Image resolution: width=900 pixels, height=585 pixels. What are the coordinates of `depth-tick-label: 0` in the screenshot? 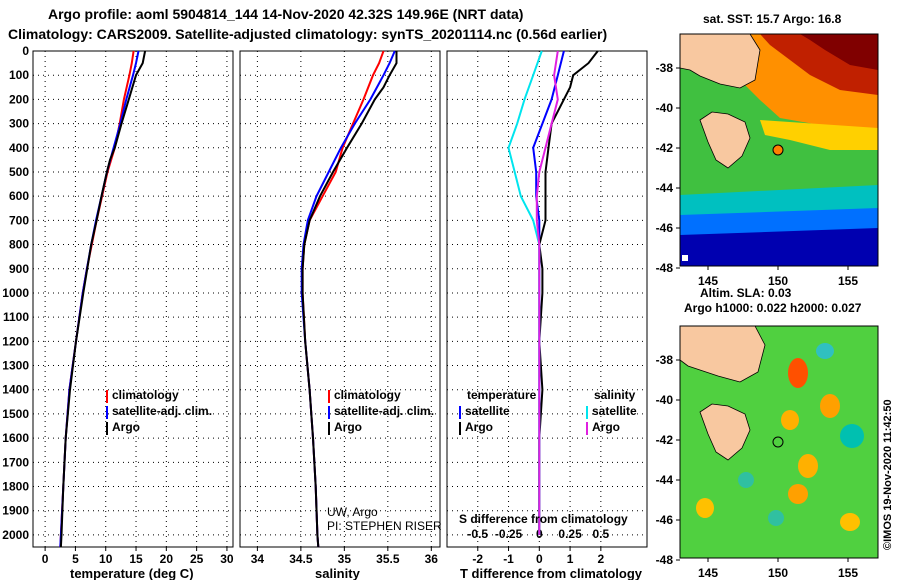 It's located at (25, 51).